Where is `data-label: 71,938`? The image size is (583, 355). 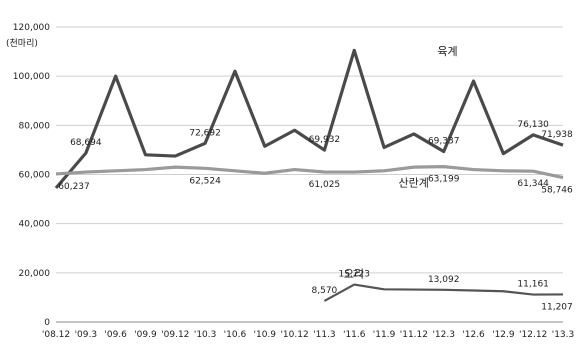 data-label: 71,938 is located at coordinates (557, 135).